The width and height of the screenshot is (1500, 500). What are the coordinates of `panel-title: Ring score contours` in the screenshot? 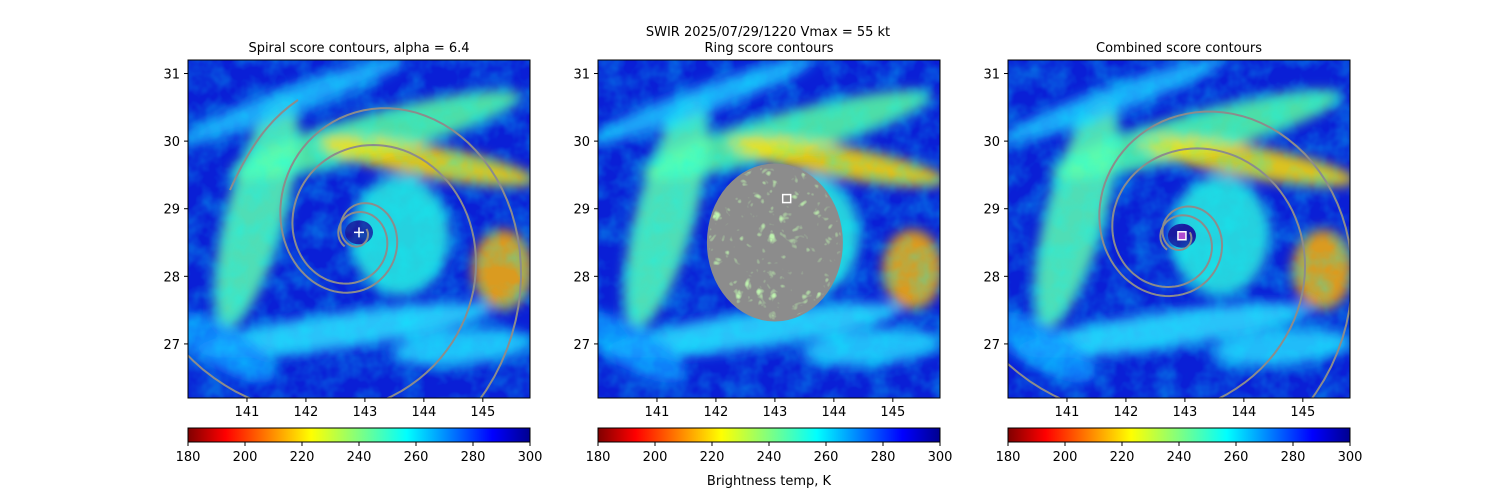 It's located at (768, 48).